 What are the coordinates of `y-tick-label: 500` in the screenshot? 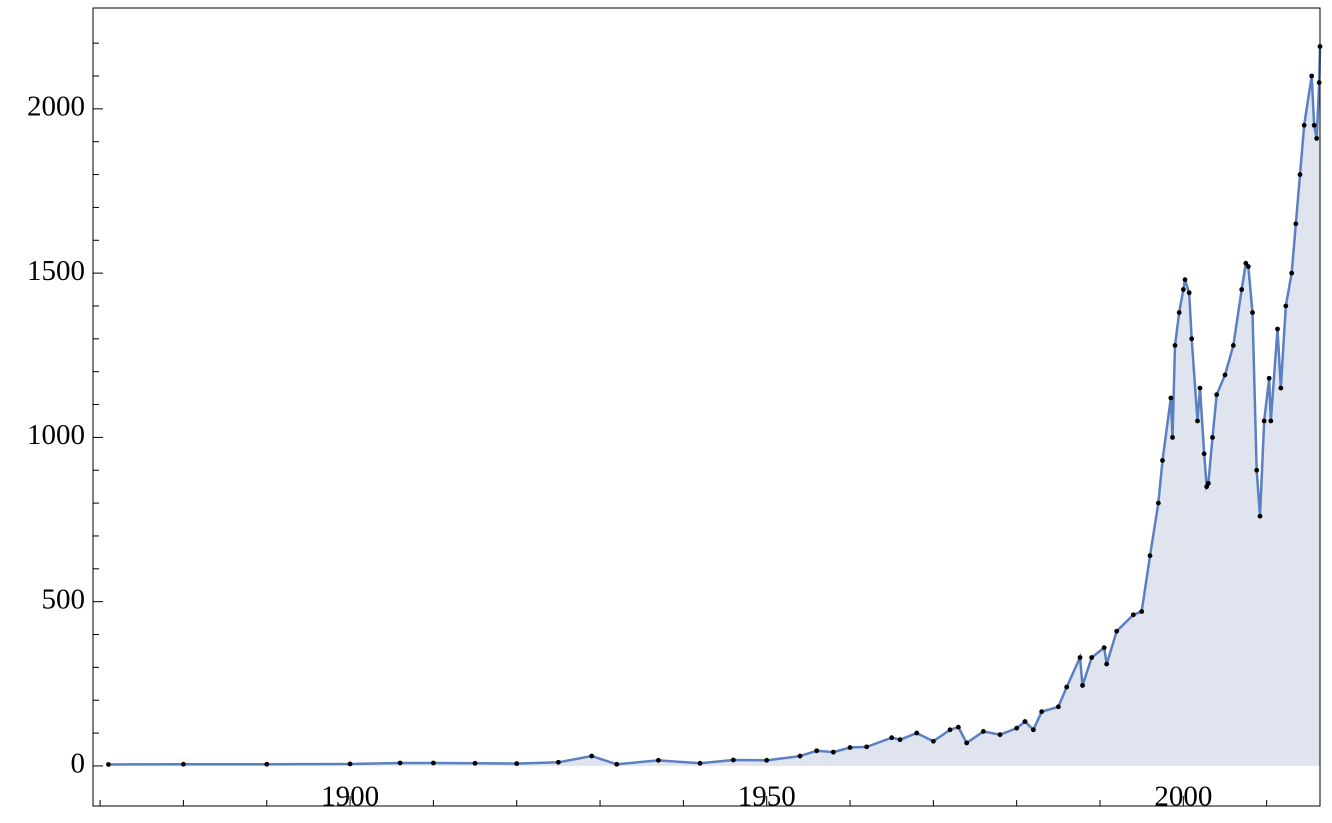 It's located at (64, 599).